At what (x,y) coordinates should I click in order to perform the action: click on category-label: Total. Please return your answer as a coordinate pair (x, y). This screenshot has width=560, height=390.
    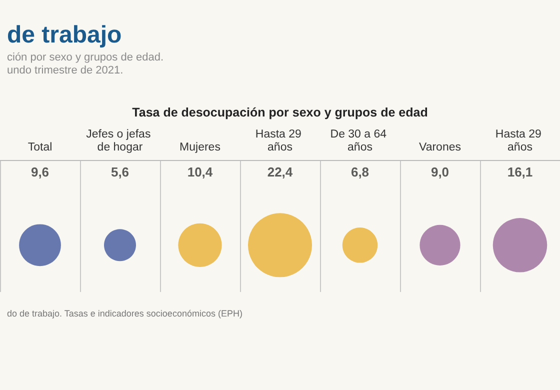
    Looking at the image, I should click on (40, 148).